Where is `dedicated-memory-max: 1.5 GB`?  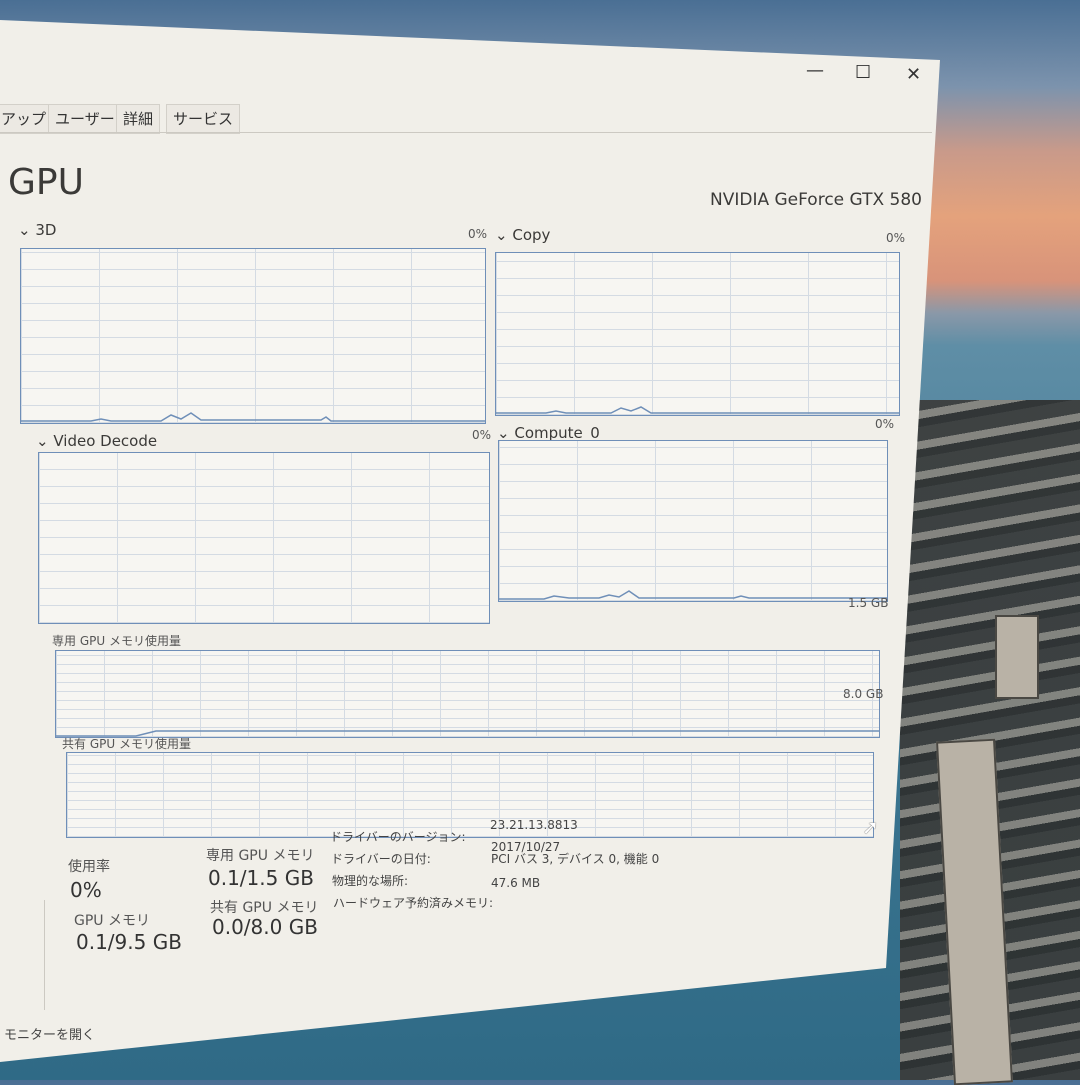 dedicated-memory-max: 1.5 GB is located at coordinates (868, 603).